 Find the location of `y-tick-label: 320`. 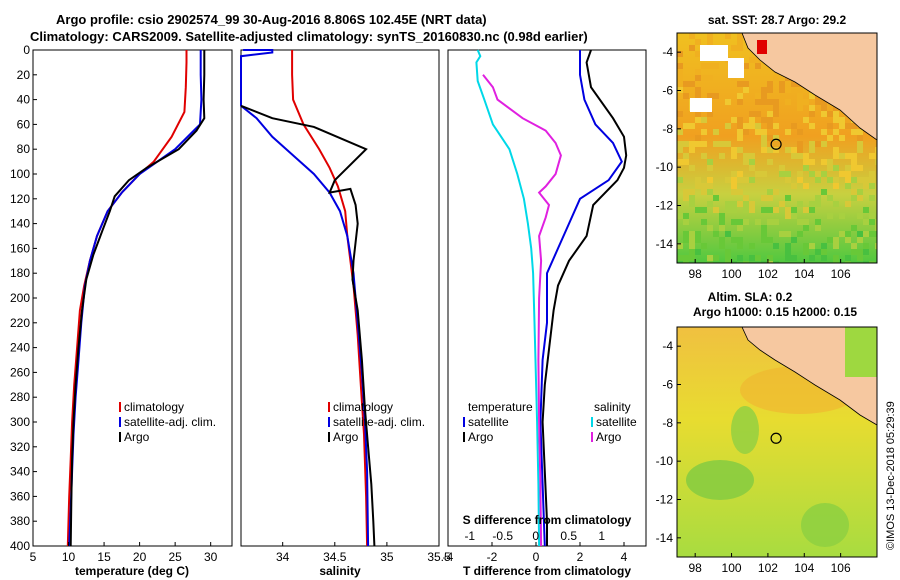

y-tick-label: 320 is located at coordinates (20, 447).